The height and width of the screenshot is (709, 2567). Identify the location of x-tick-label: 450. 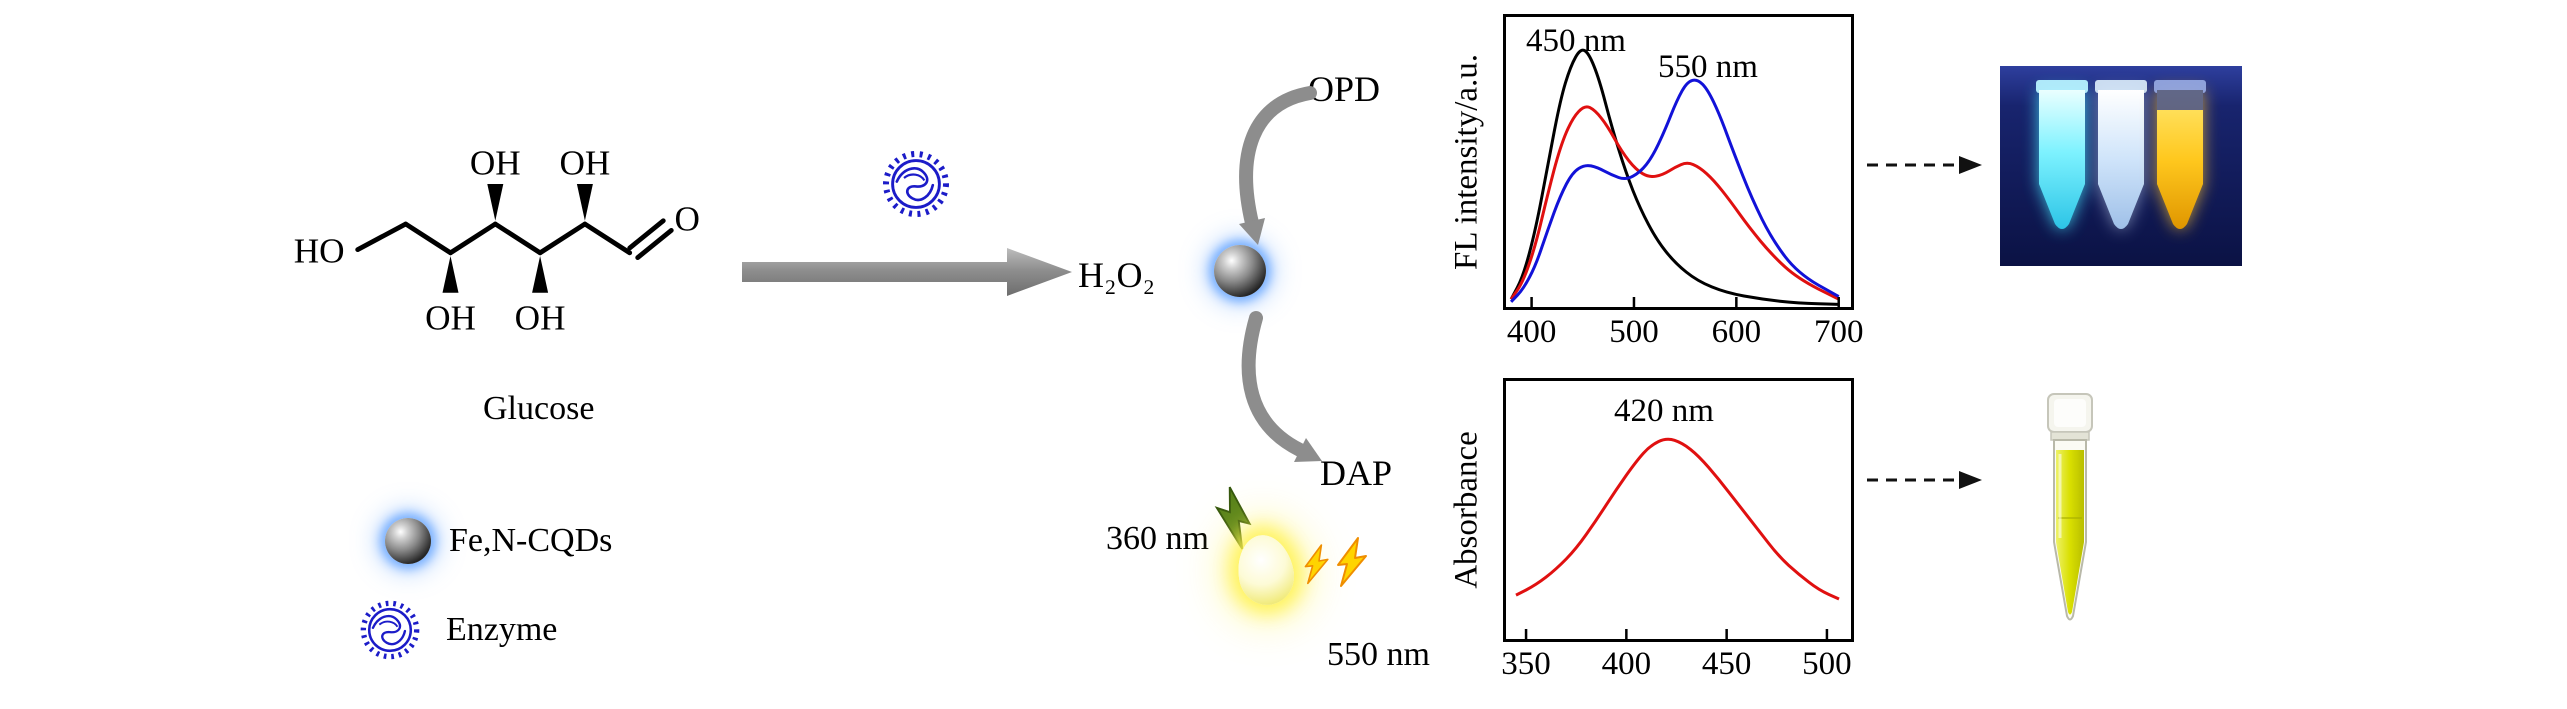
(1726, 664).